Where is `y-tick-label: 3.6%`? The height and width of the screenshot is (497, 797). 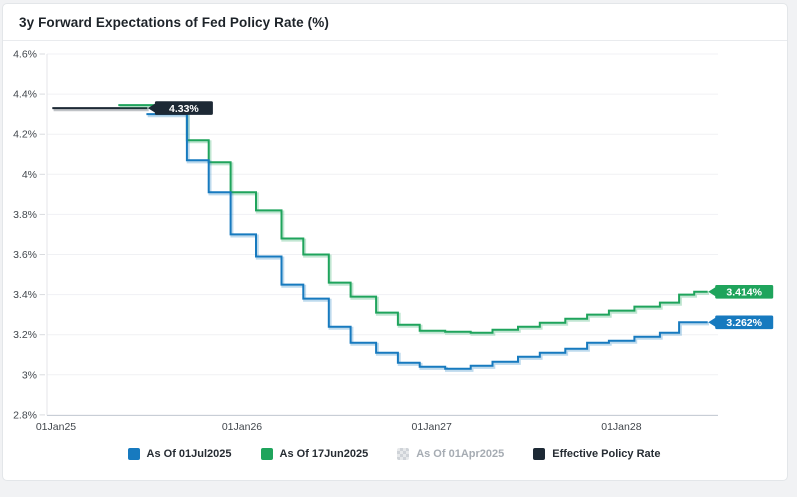 y-tick-label: 3.6% is located at coordinates (25, 255).